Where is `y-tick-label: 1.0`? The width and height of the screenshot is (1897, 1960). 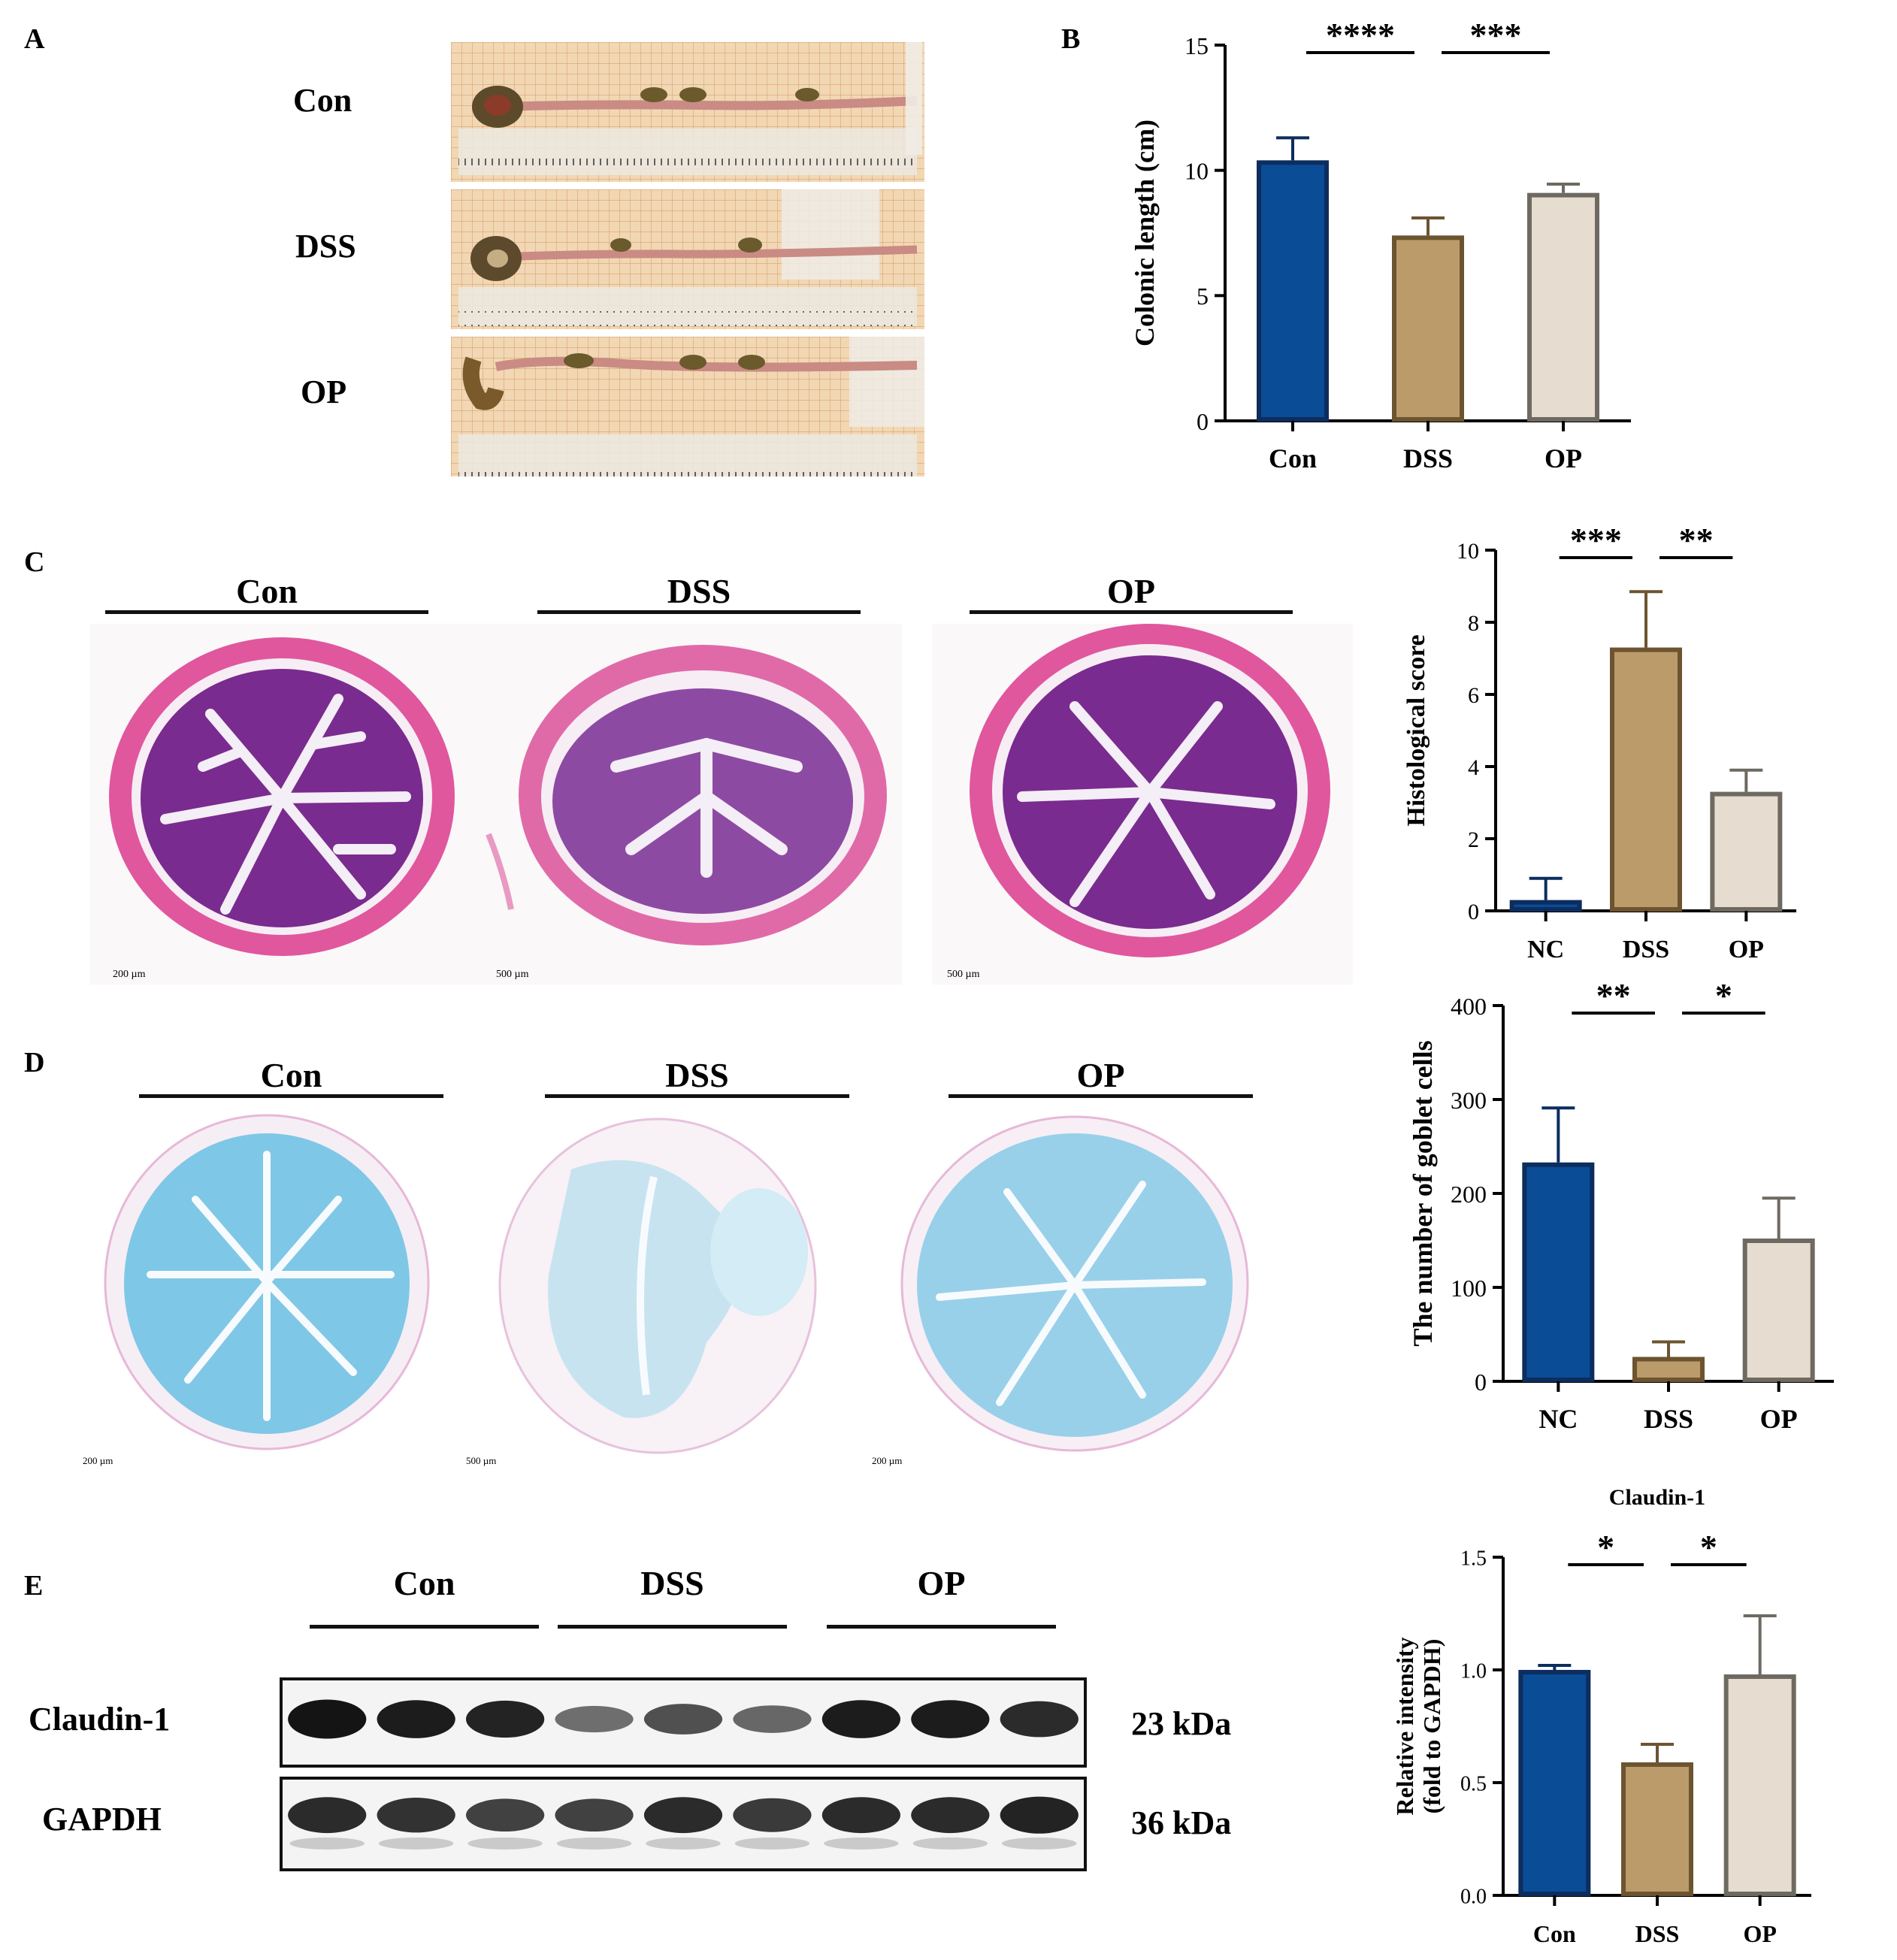 y-tick-label: 1.0 is located at coordinates (1473, 1671).